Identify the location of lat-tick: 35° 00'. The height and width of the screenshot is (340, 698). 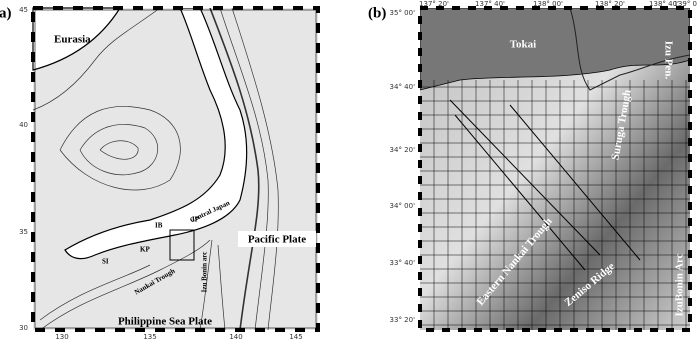
(403, 13).